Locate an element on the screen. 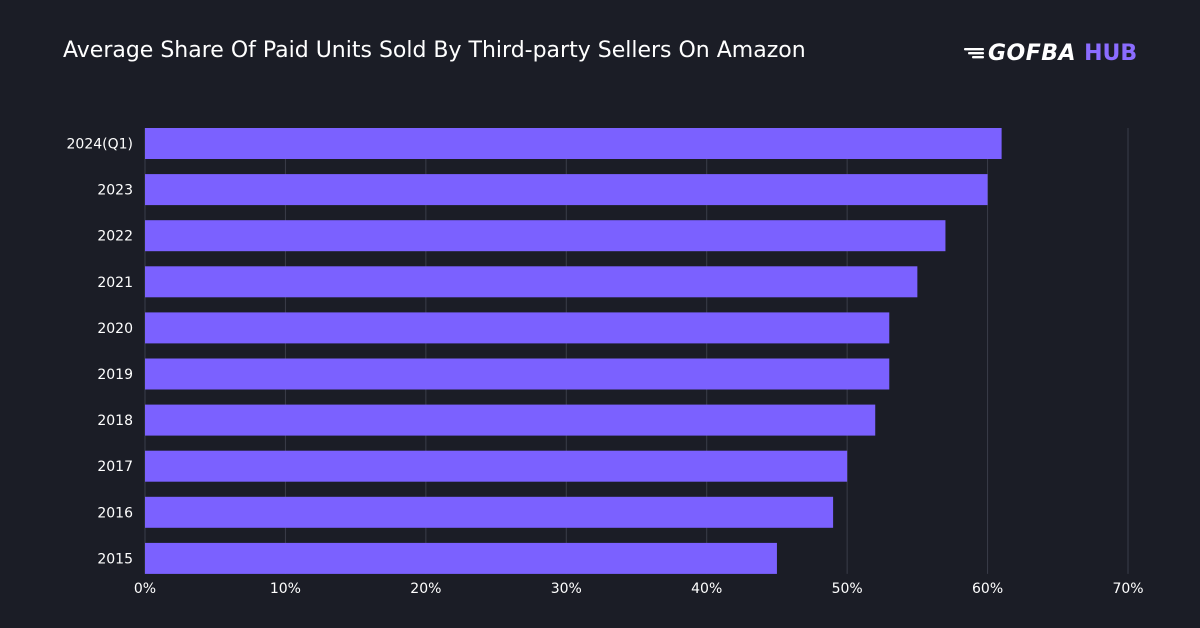 The image size is (1200, 628). x-tick-label: 20% is located at coordinates (425, 589).